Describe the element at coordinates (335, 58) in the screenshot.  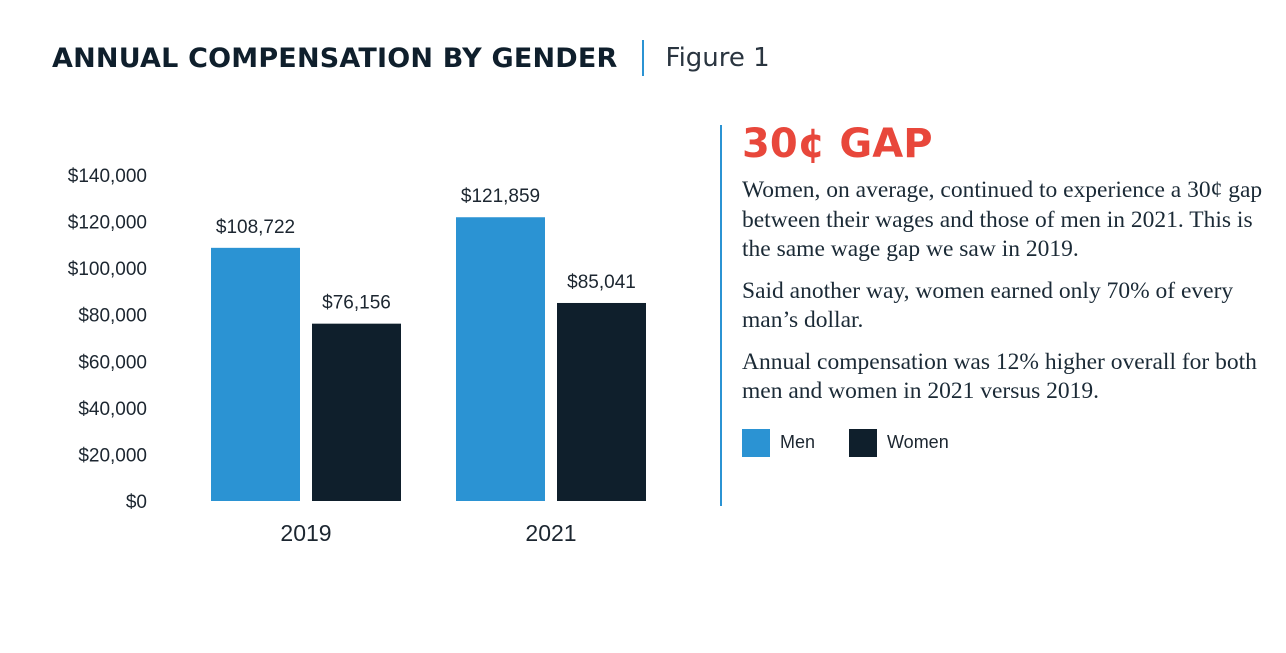
I see `page-title: ANNUAL COMPENSATION BY GENDER` at that location.